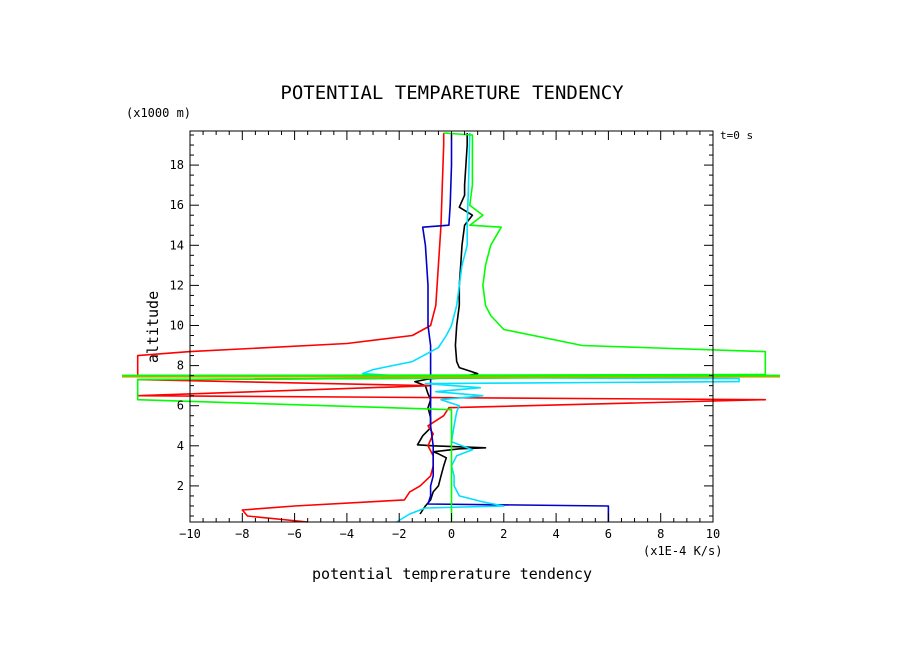  I want to click on time-annotation: t=0 s, so click(736, 135).